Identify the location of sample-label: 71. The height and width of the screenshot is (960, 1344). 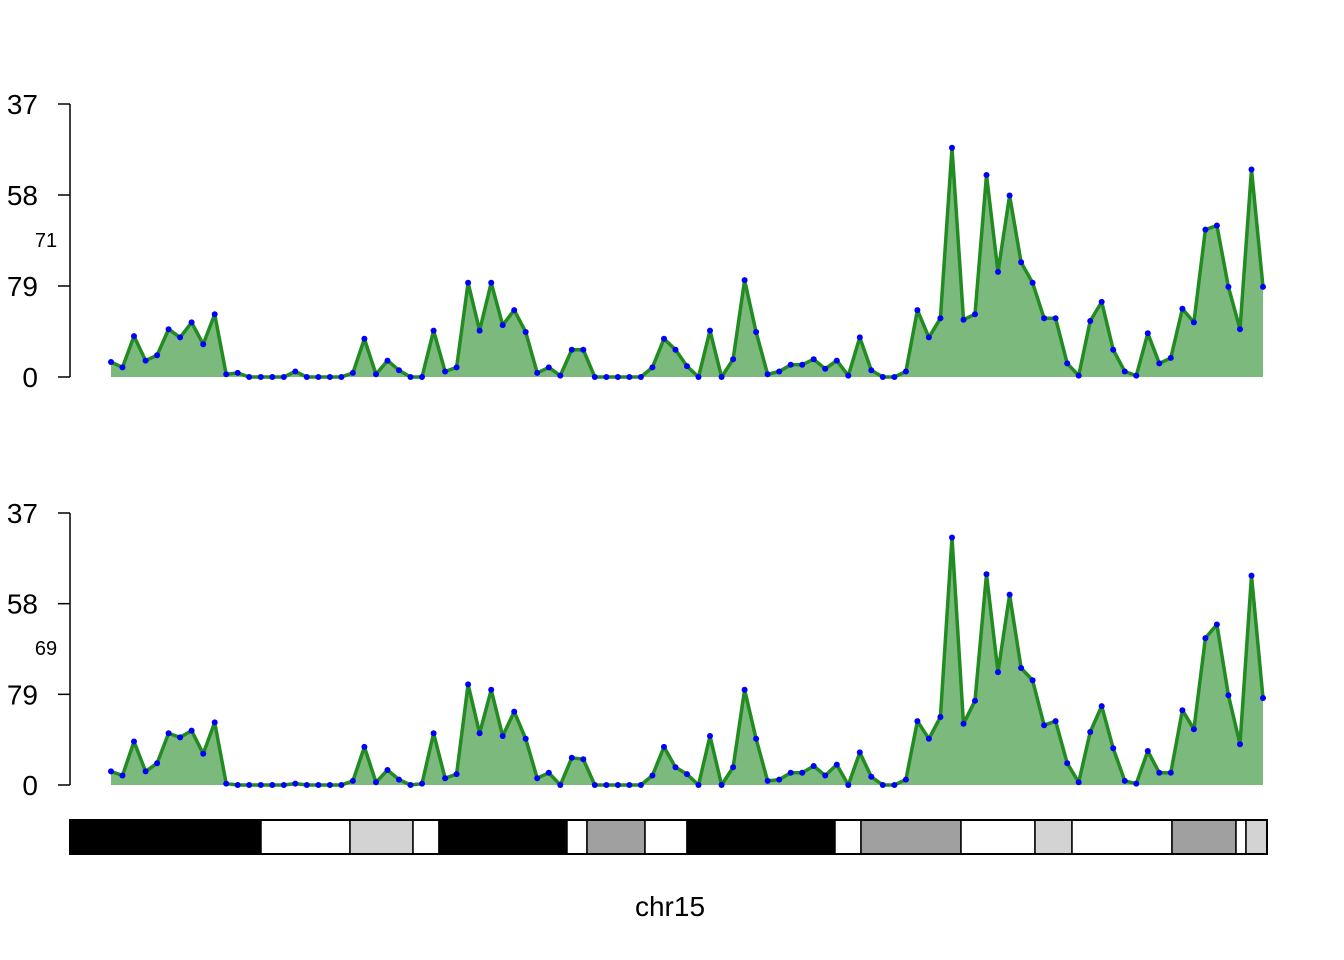
(46, 241).